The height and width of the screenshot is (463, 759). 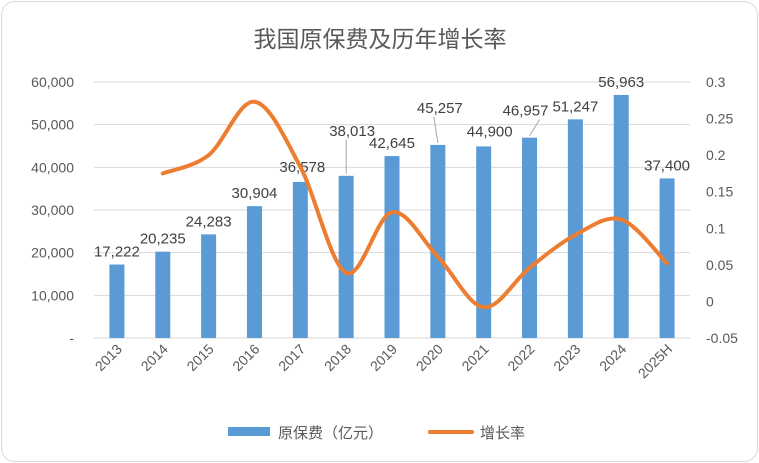 What do you see at coordinates (337, 357) in the screenshot?
I see `x-tick-label: 2018` at bounding box center [337, 357].